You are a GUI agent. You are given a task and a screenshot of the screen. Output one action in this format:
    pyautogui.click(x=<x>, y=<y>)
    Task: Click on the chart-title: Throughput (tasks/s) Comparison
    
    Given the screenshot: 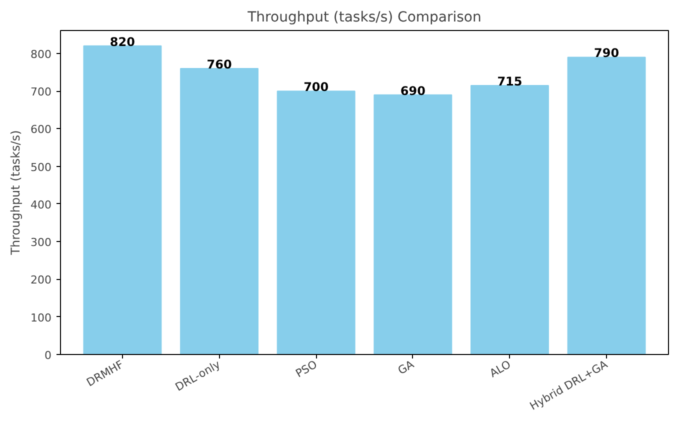 What is the action you would take?
    pyautogui.click(x=364, y=18)
    